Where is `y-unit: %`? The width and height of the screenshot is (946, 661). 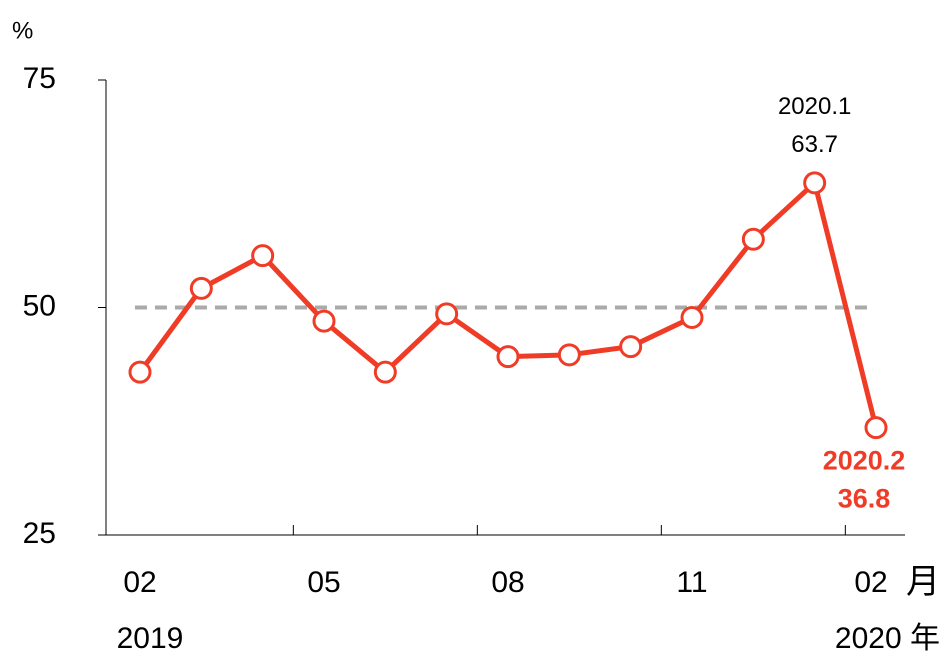 y-unit: % is located at coordinates (22, 30).